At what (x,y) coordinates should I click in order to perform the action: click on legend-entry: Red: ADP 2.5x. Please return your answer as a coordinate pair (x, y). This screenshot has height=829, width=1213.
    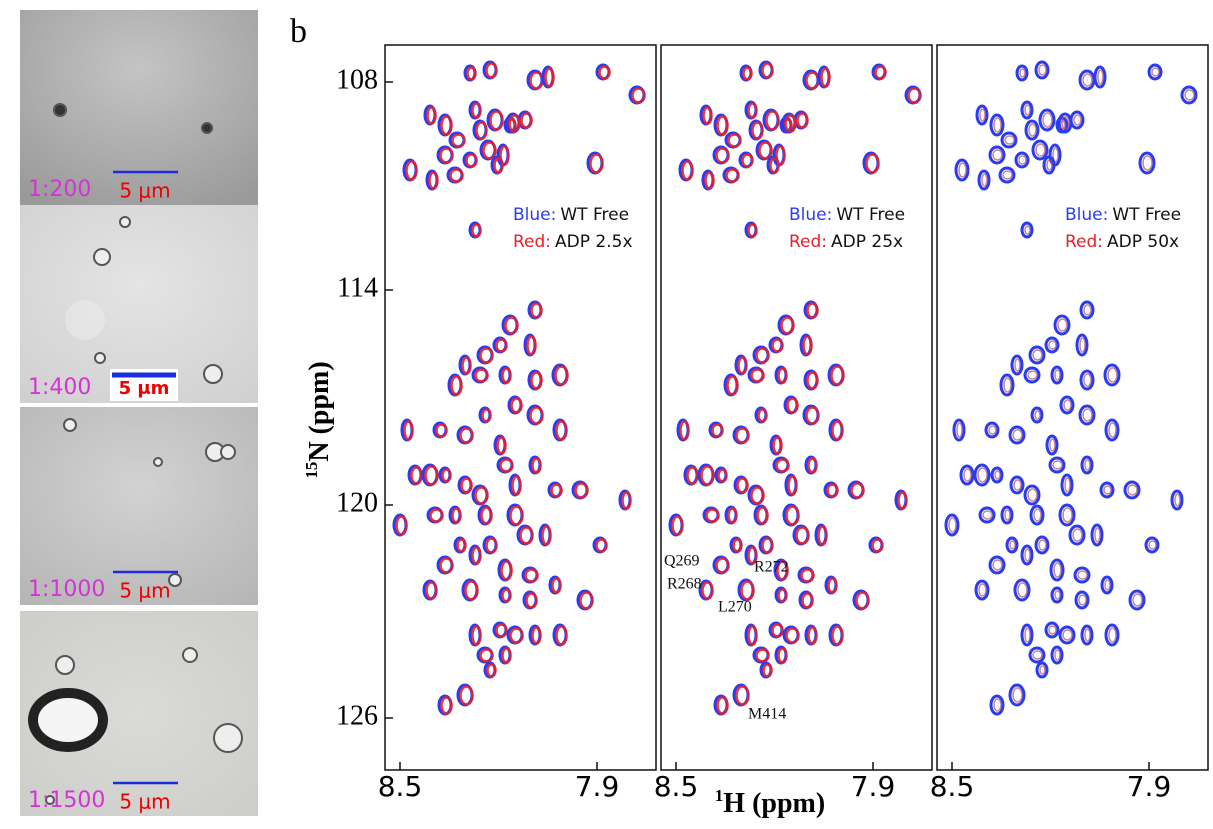
    Looking at the image, I should click on (573, 242).